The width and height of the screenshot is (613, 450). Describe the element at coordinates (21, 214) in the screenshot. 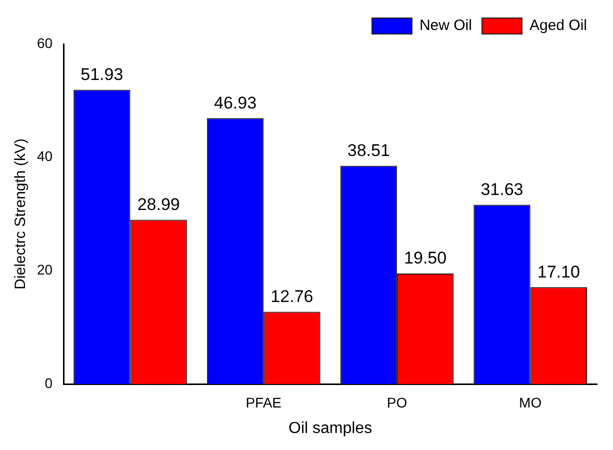

I see `y-axis-title: Dielectrc Strength (kV)` at that location.